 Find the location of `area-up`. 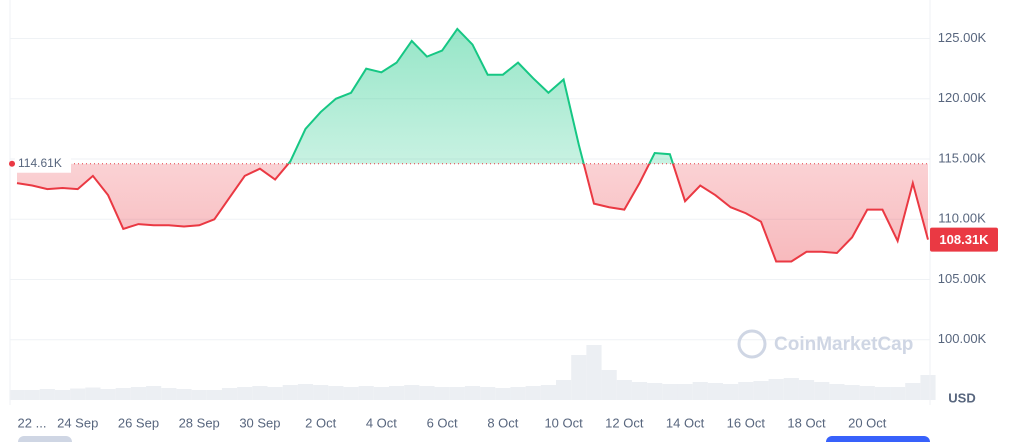

area-up is located at coordinates (480, 96).